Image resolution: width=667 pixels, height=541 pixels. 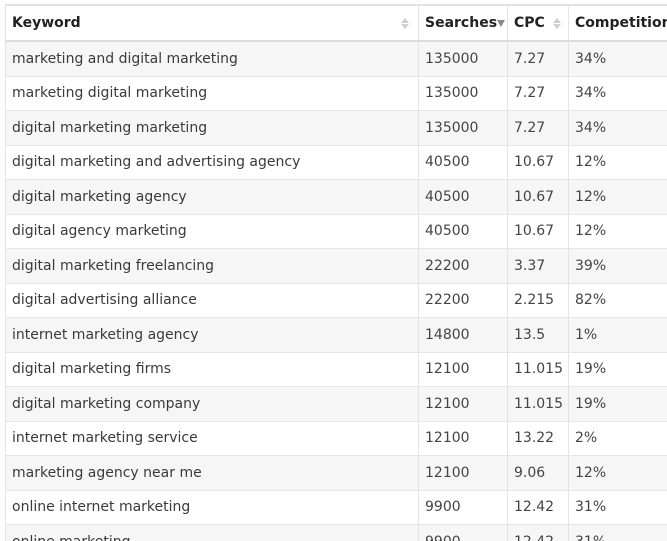 I want to click on column-header-searches: Searches, so click(x=463, y=23).